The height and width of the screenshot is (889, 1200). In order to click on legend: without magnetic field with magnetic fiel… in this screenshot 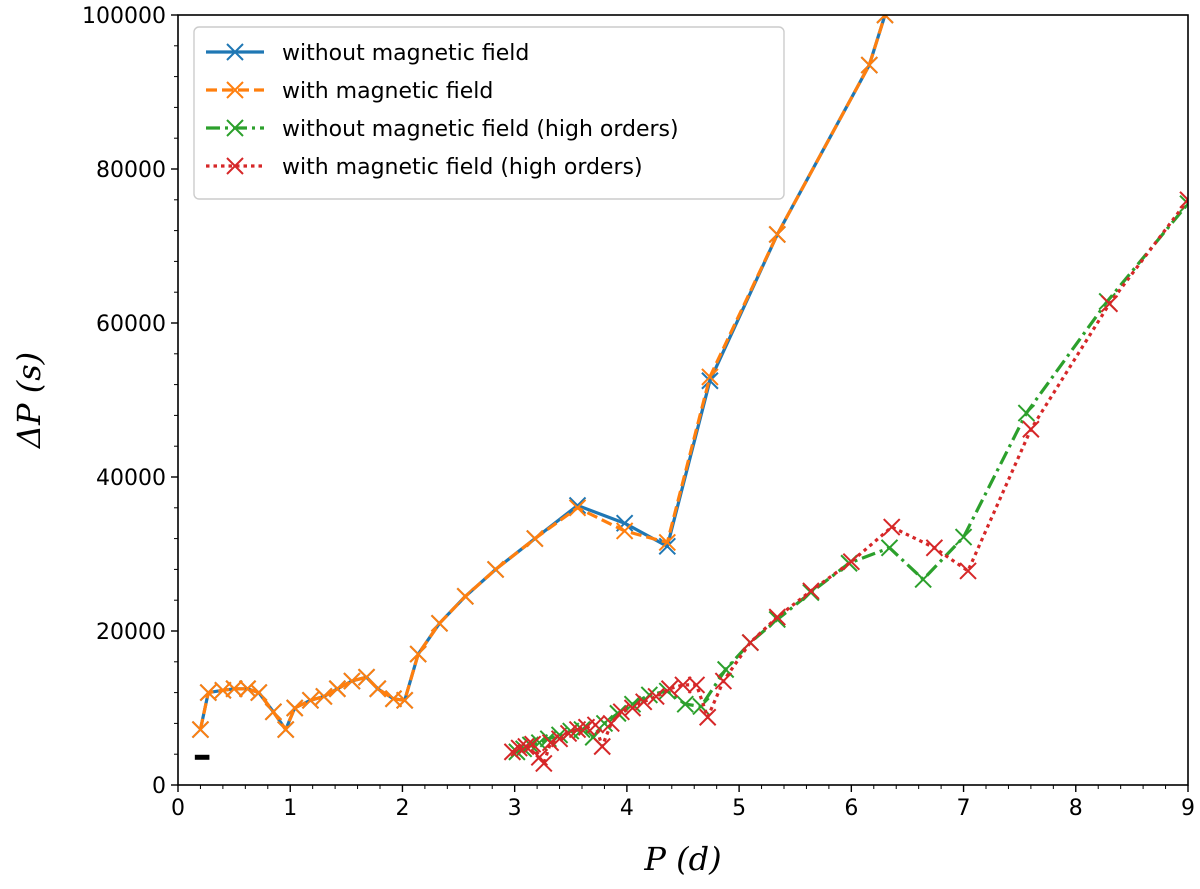, I will do `click(489, 113)`.